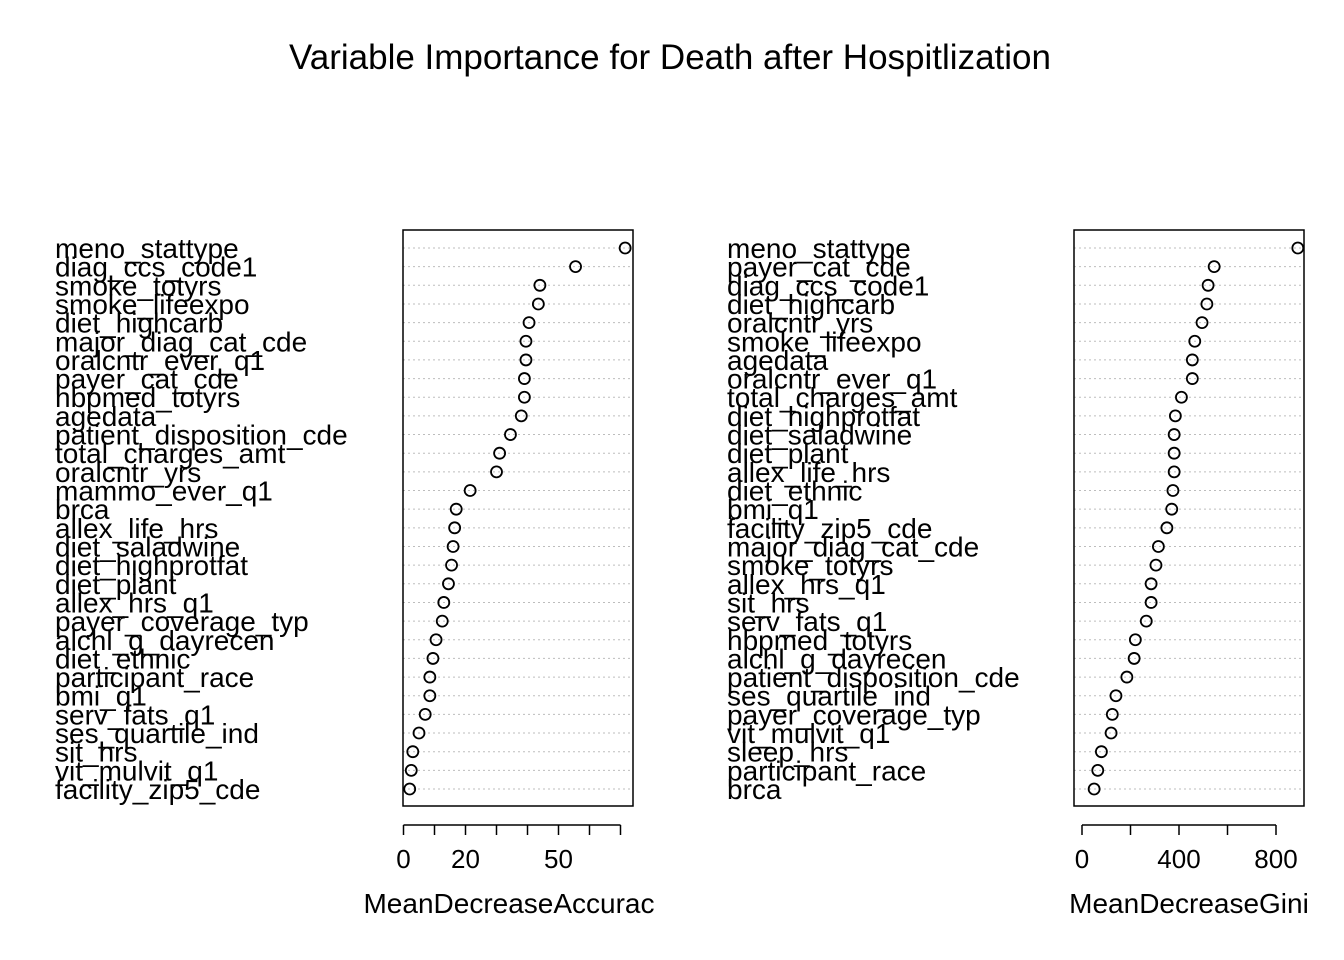  Describe the element at coordinates (510, 434) in the screenshot. I see `data-point-mda-patient-disposition-cde` at that location.